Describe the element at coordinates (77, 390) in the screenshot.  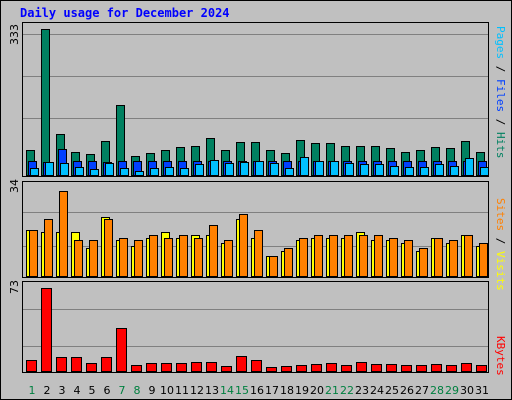
I see `day-label-4: 4` at that location.